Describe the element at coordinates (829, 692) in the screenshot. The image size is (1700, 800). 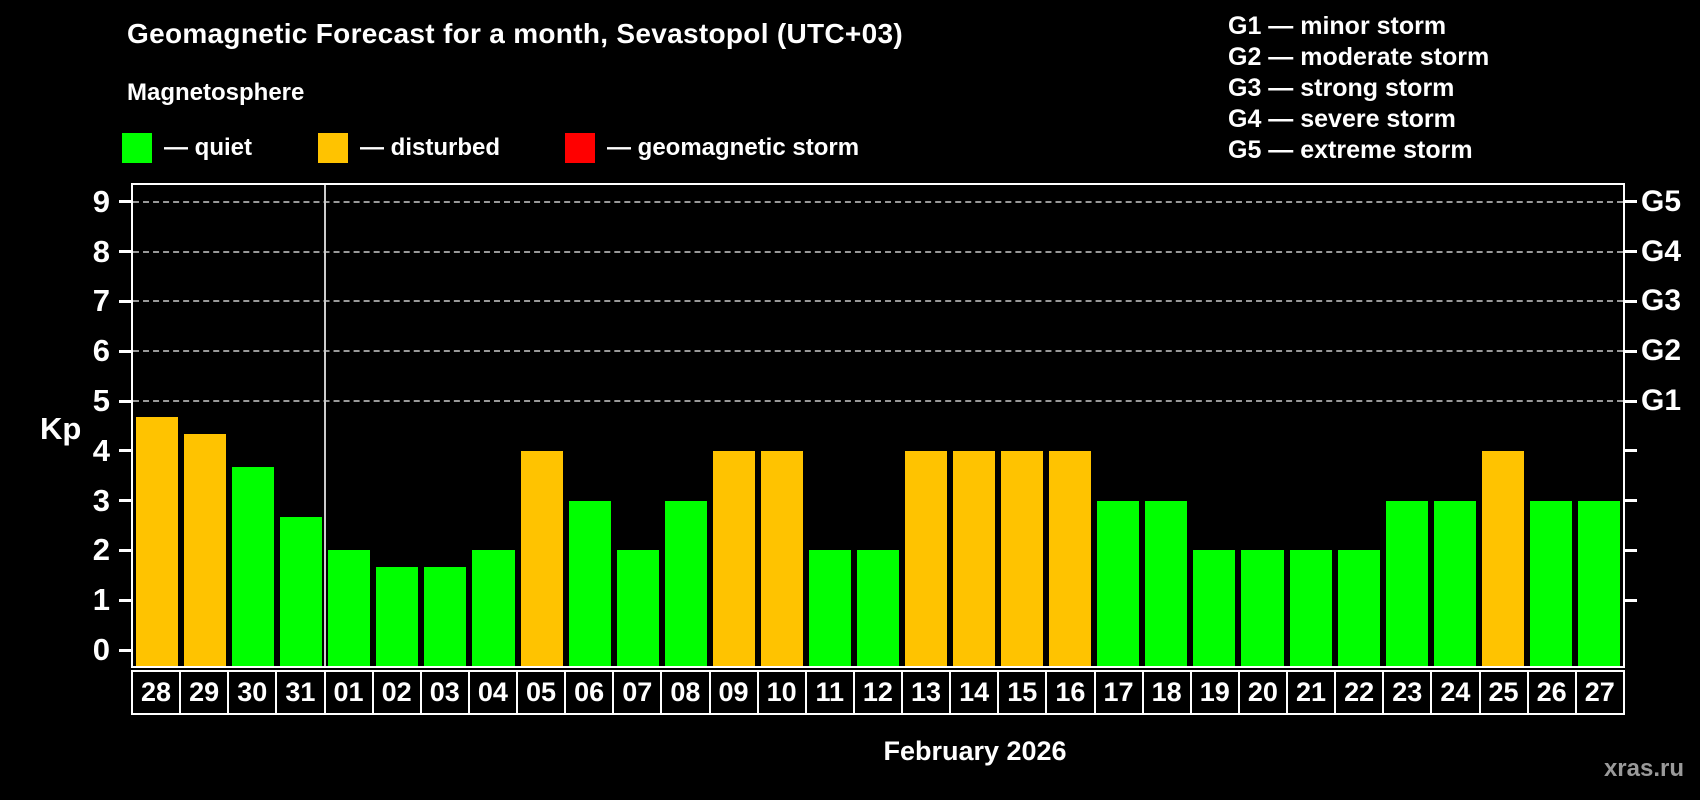
I see `day-label-11: 11` at that location.